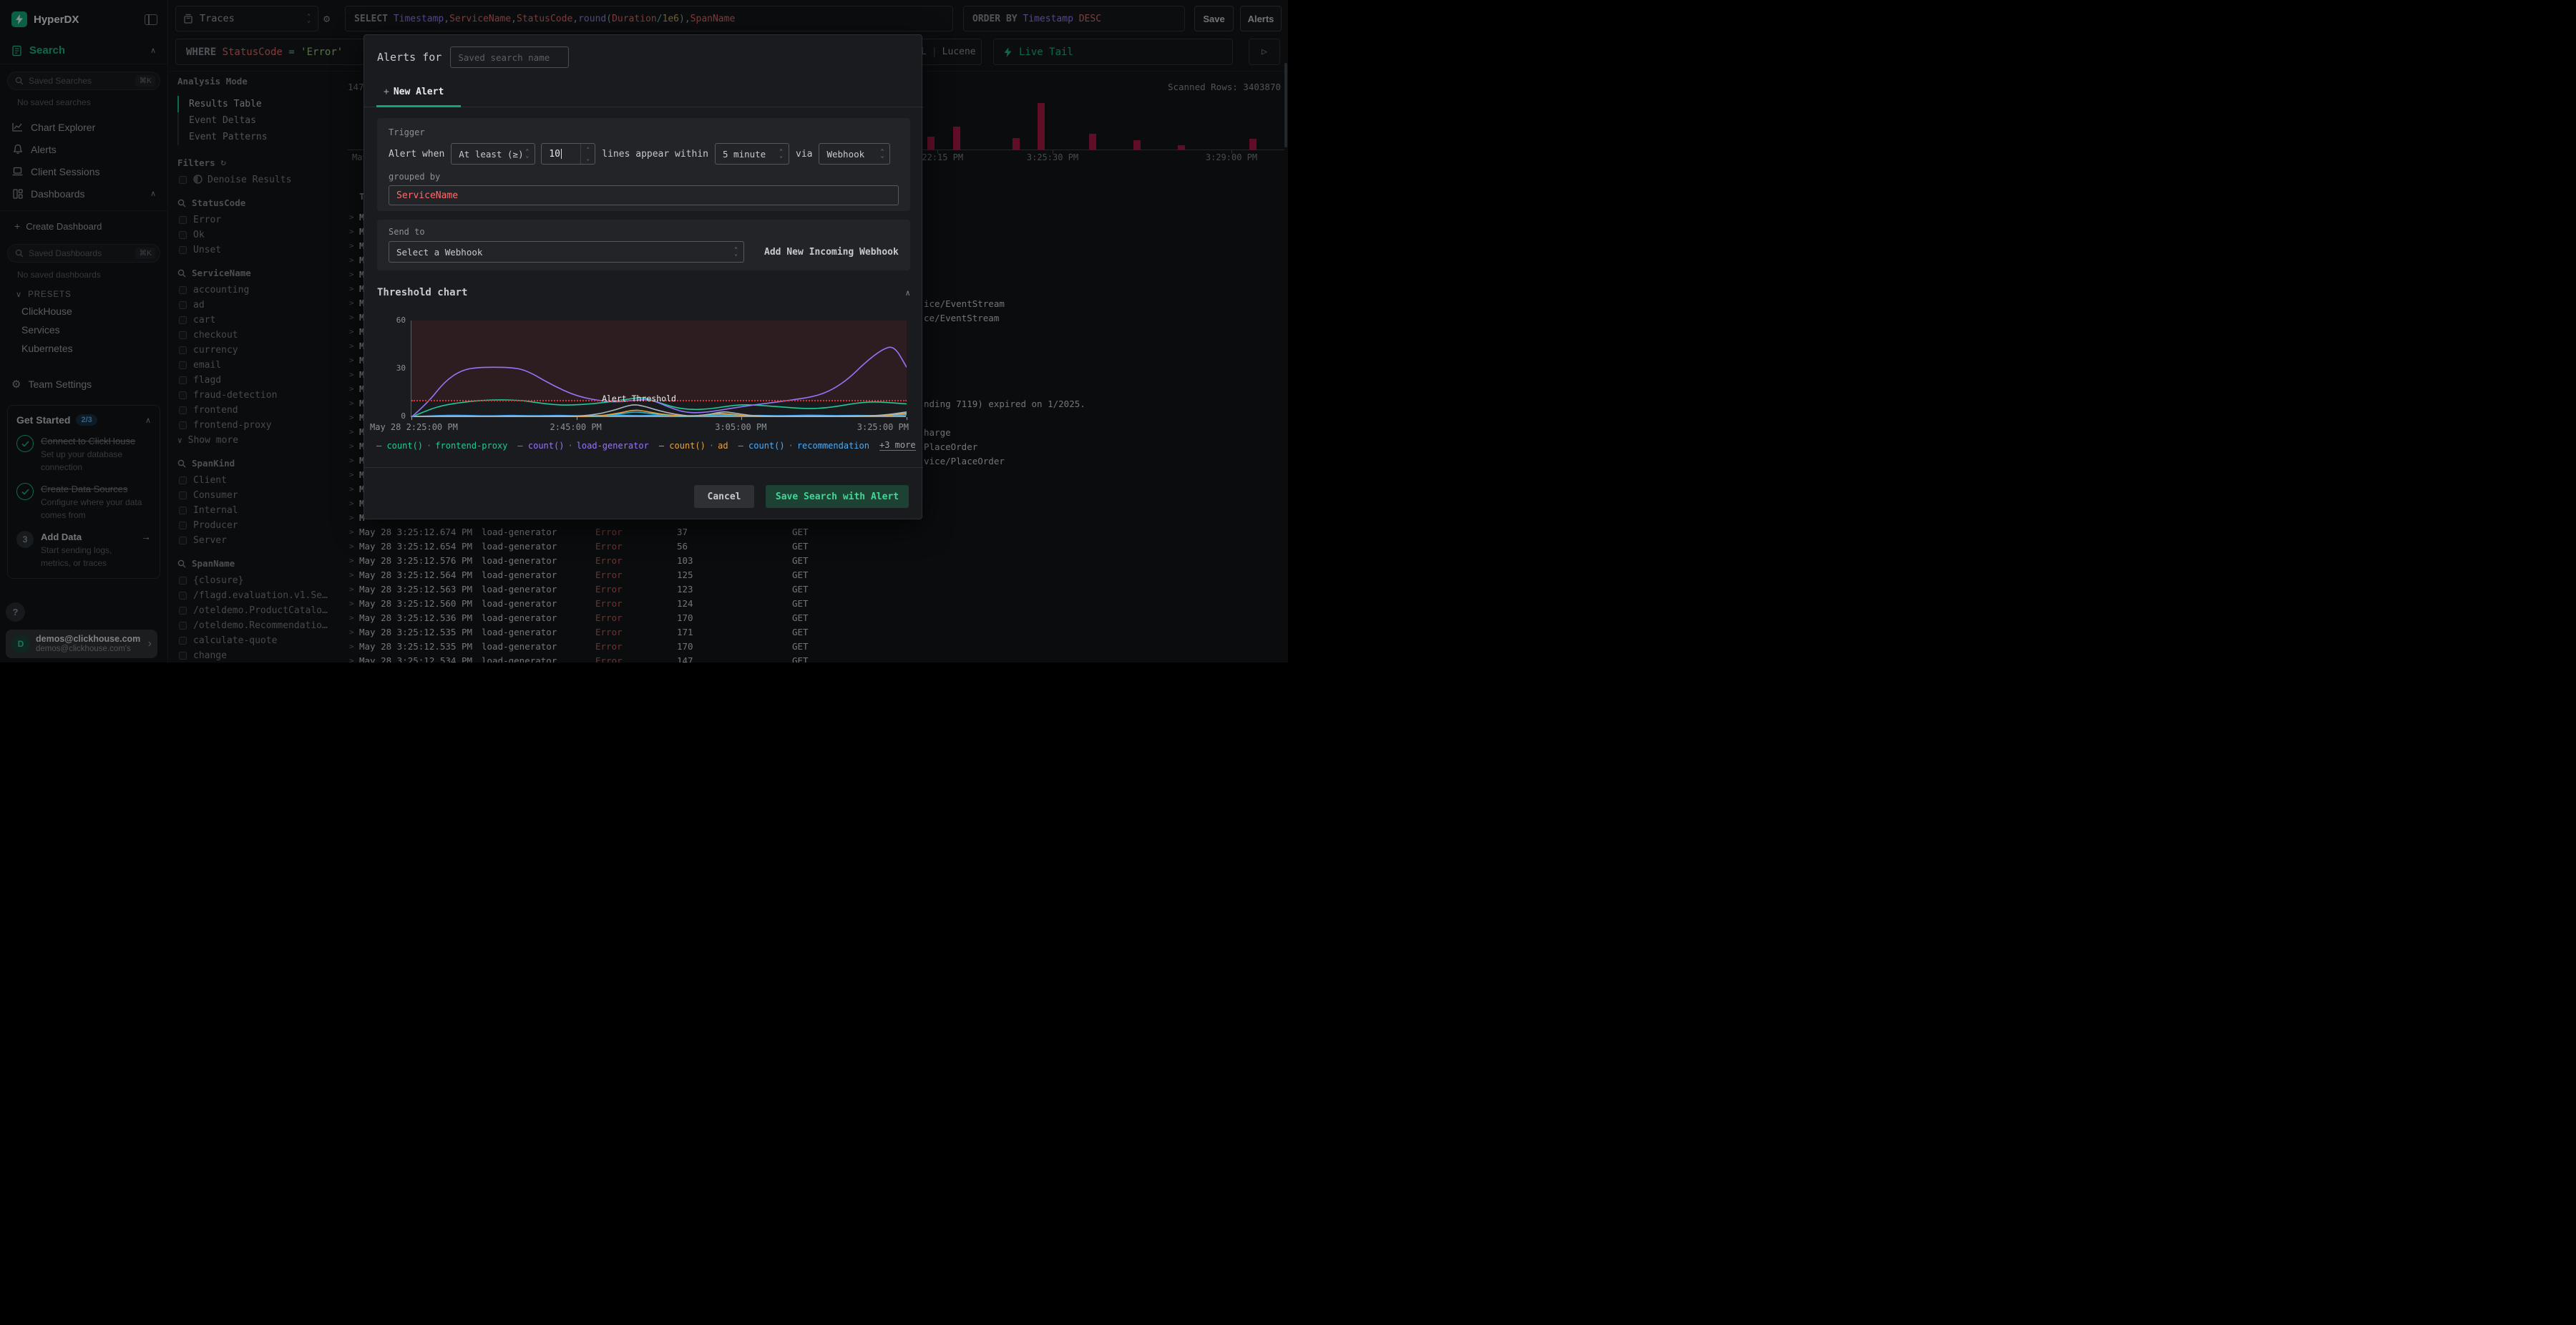 This screenshot has width=2576, height=1325. Describe the element at coordinates (1264, 52) in the screenshot. I see `run-query-button: ▷` at that location.